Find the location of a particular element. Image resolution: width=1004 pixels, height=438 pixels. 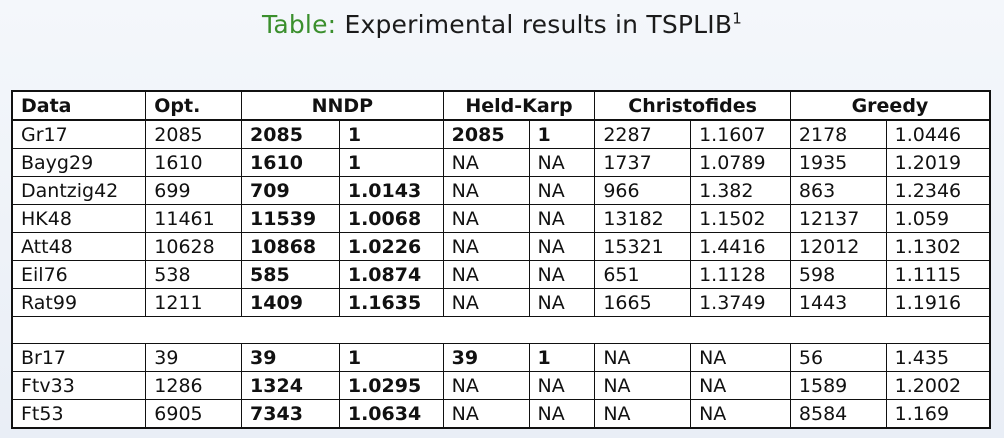

cell-christofides-ratio: 1.0789 is located at coordinates (740, 162).